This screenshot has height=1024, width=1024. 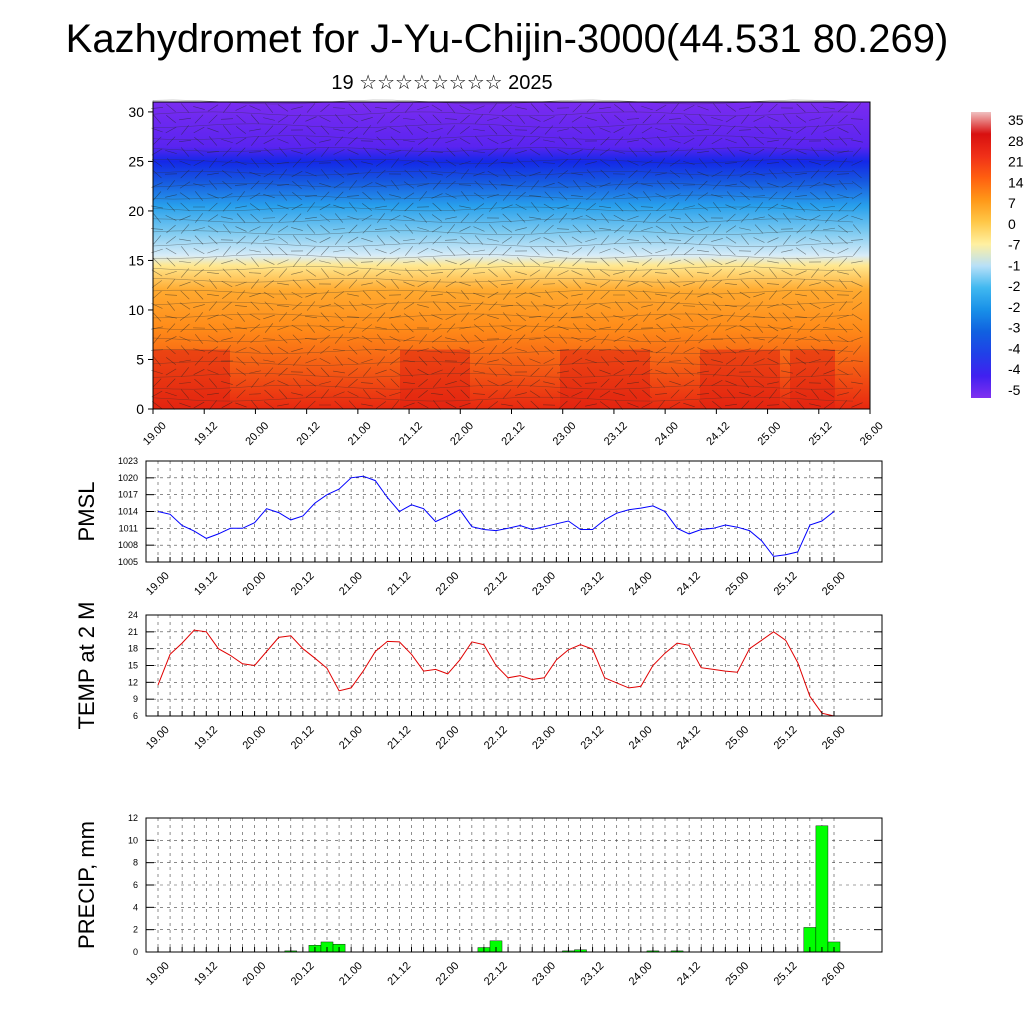 What do you see at coordinates (1014, 390) in the screenshot?
I see `colorbar-label: -5` at bounding box center [1014, 390].